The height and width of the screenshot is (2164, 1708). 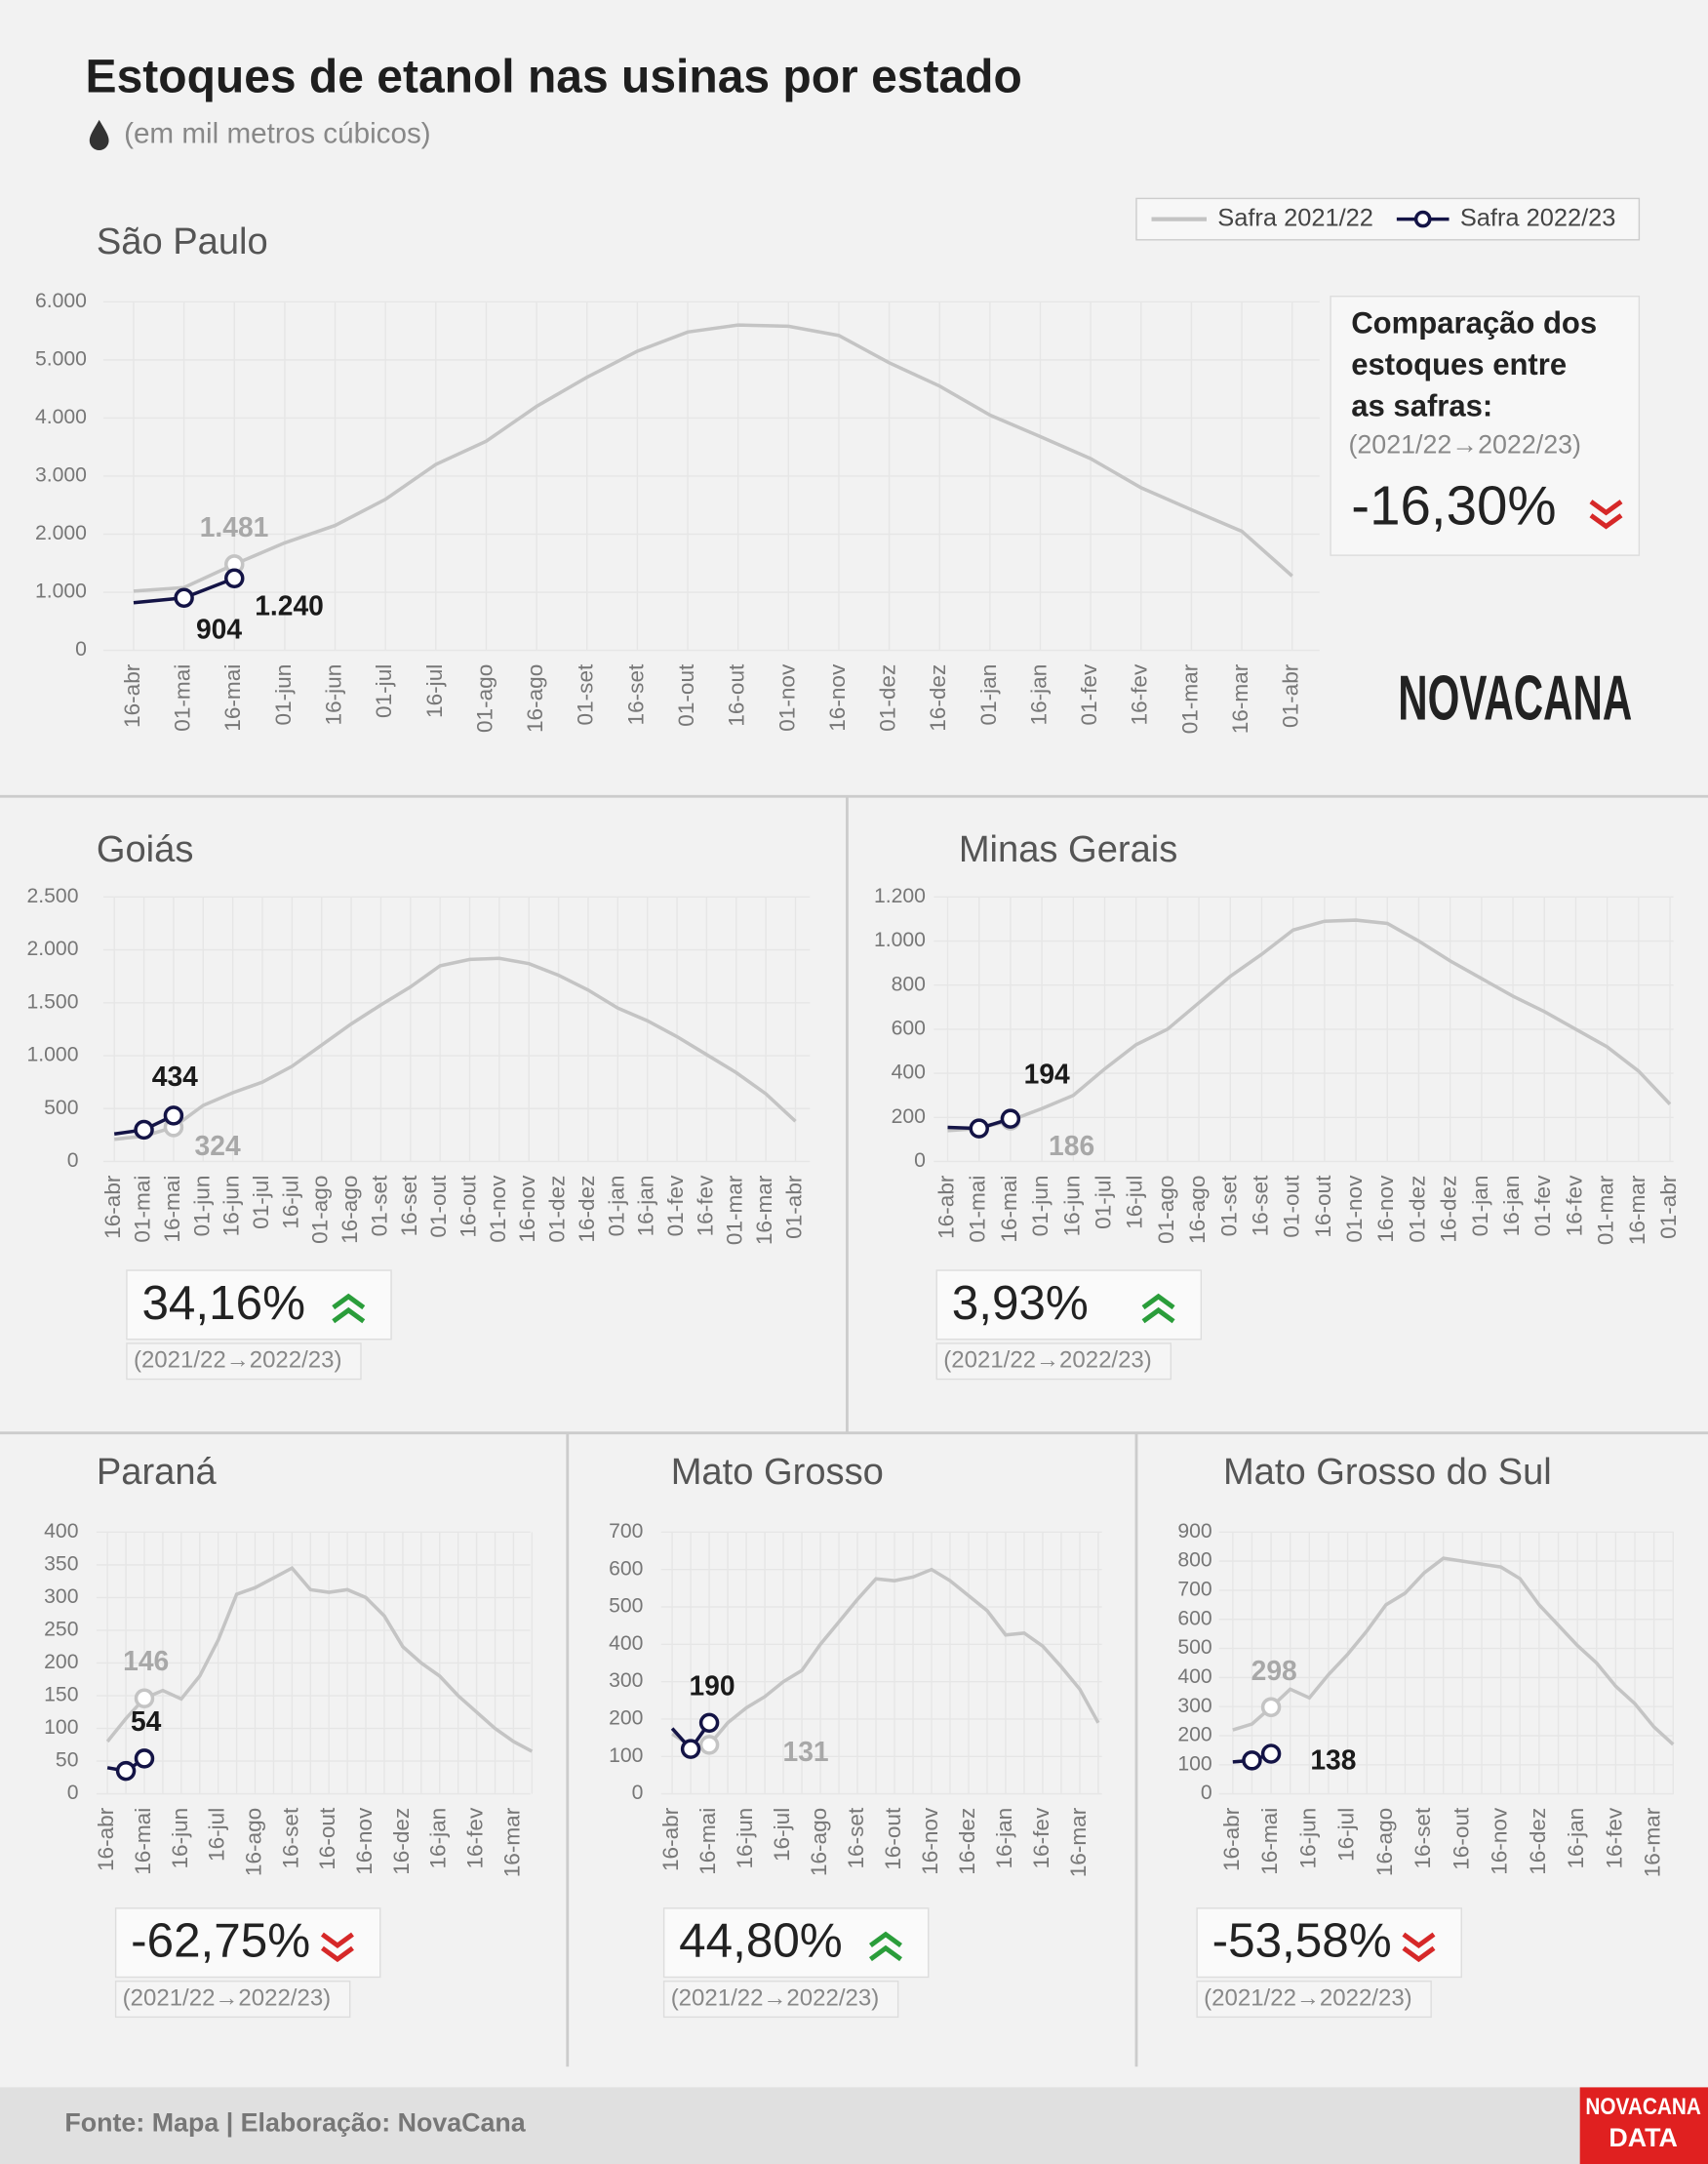 What do you see at coordinates (1459, 364) in the screenshot?
I see `comparison-heading: estoques entre` at bounding box center [1459, 364].